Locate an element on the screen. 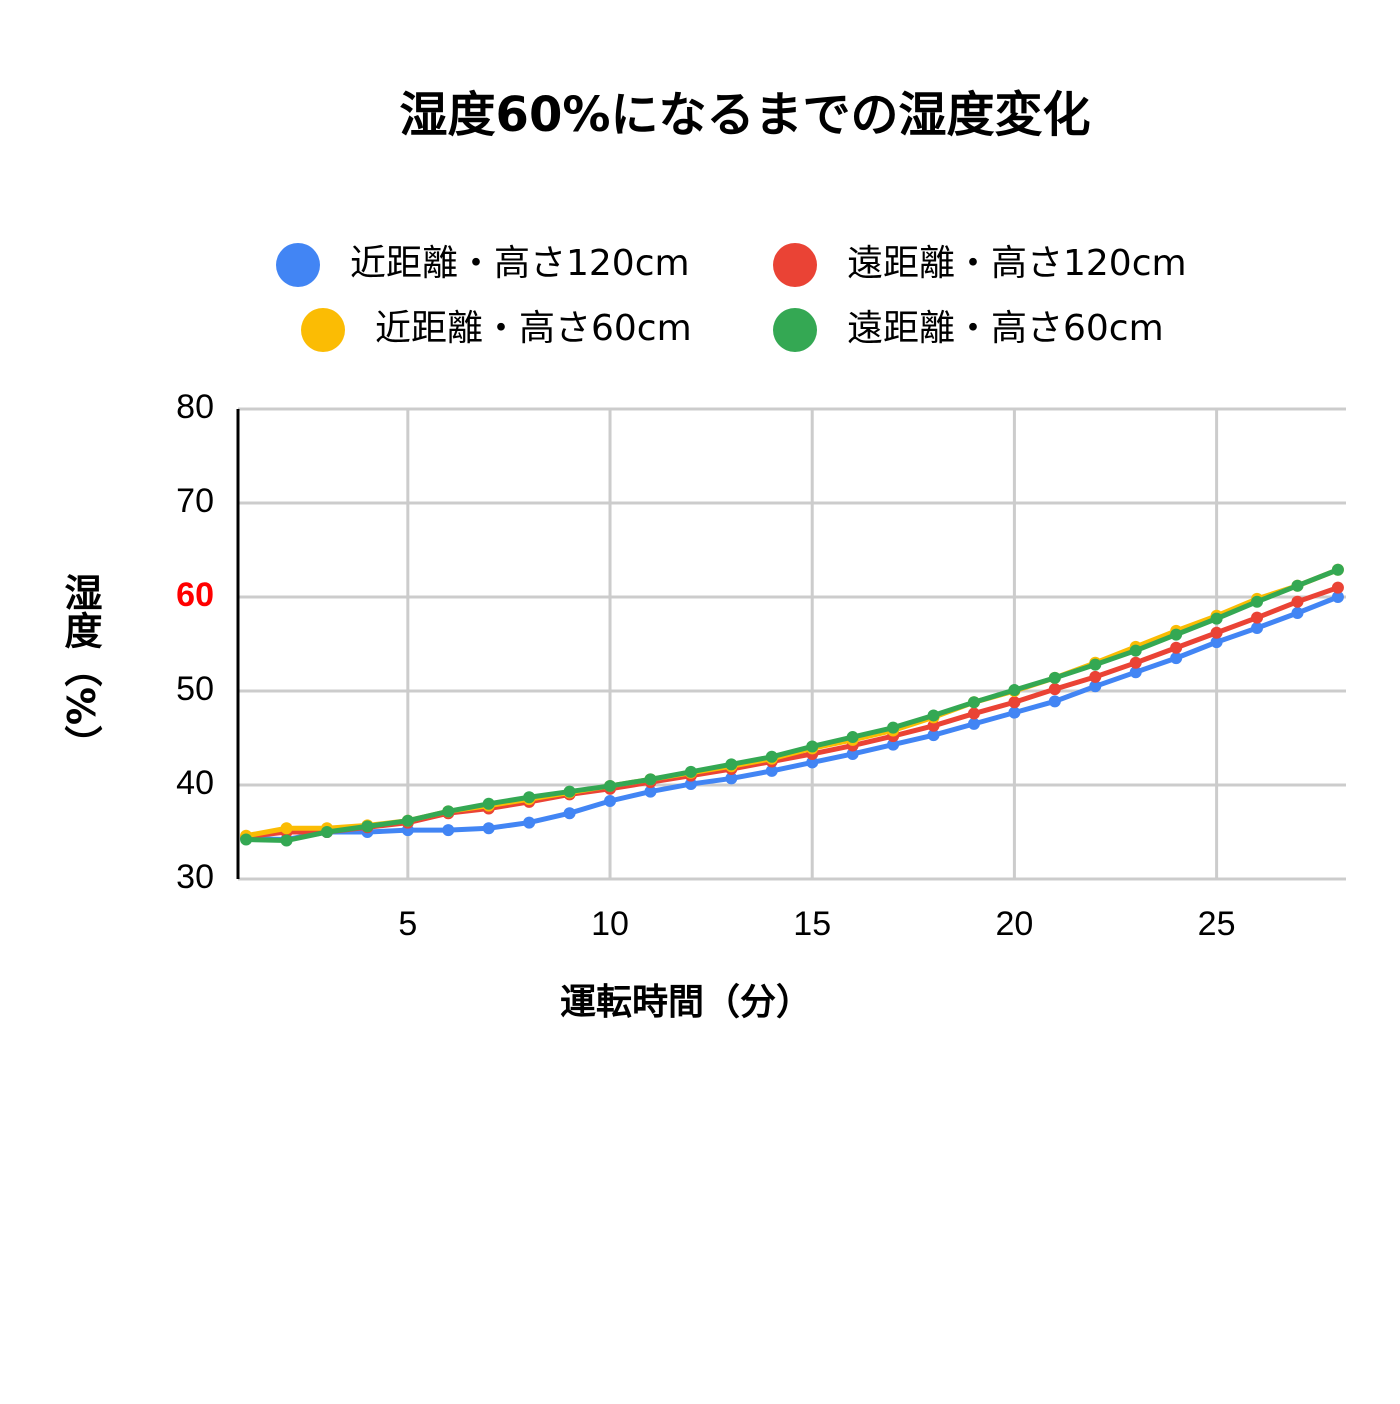  series-line is located at coordinates (792, 718).